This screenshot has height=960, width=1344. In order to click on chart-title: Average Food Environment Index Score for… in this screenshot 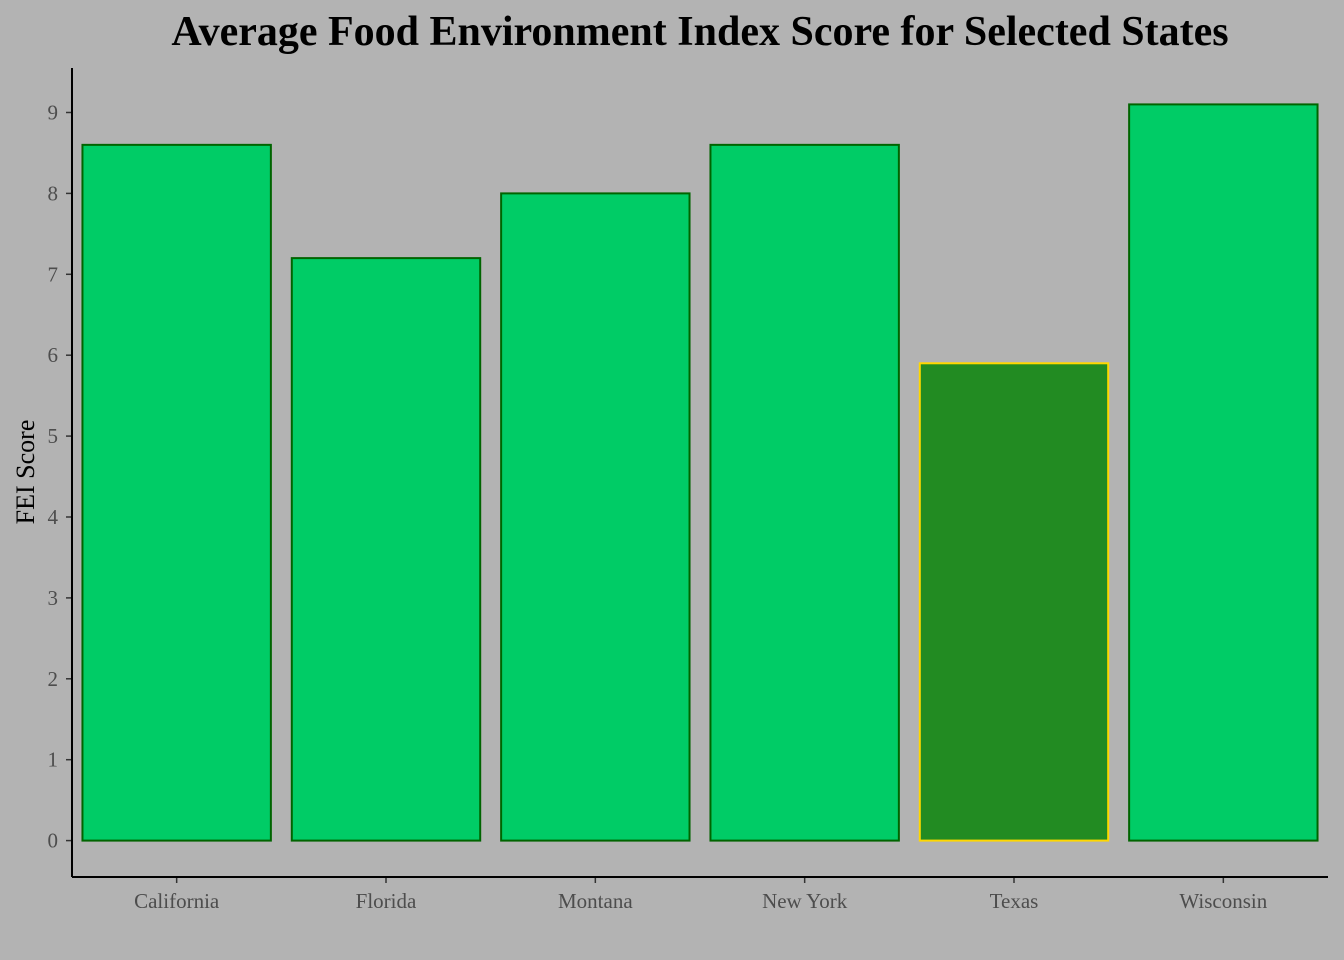, I will do `click(699, 32)`.